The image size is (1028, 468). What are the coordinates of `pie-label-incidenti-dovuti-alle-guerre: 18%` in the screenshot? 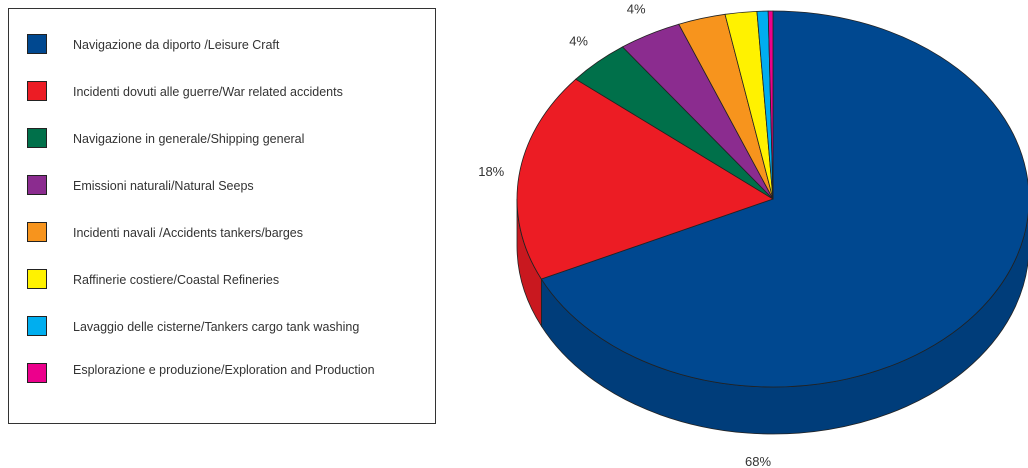 It's located at (491, 171).